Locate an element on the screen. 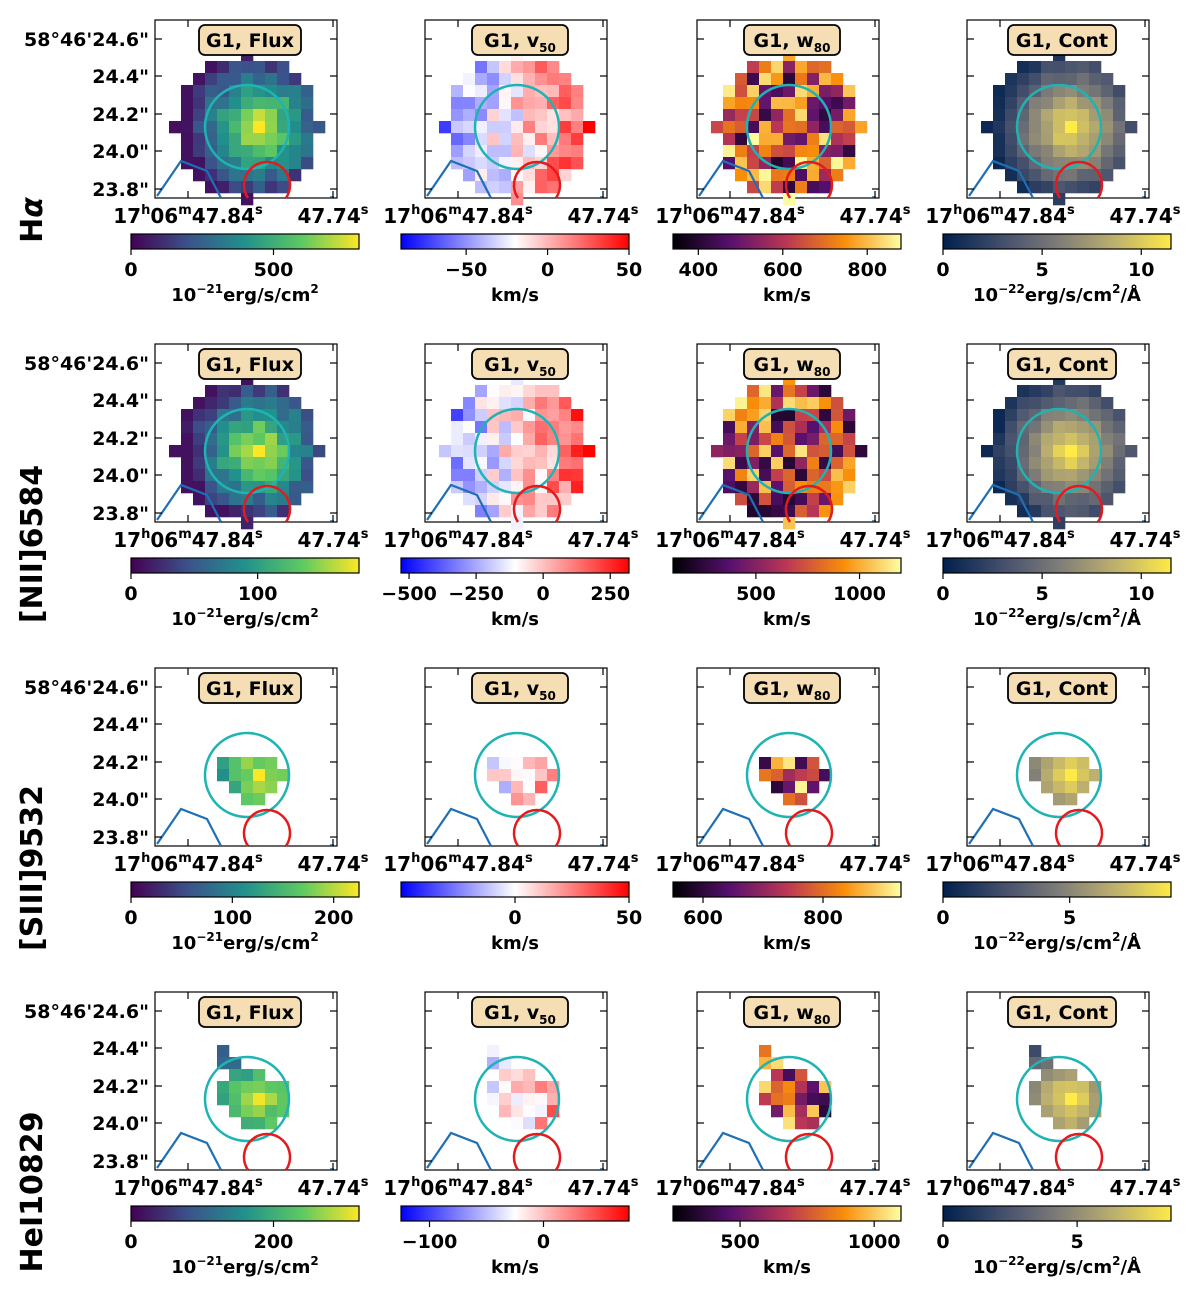  panel-v50: G1, v50 17h06m47.84s 47.74s is located at coordinates (511, 123).